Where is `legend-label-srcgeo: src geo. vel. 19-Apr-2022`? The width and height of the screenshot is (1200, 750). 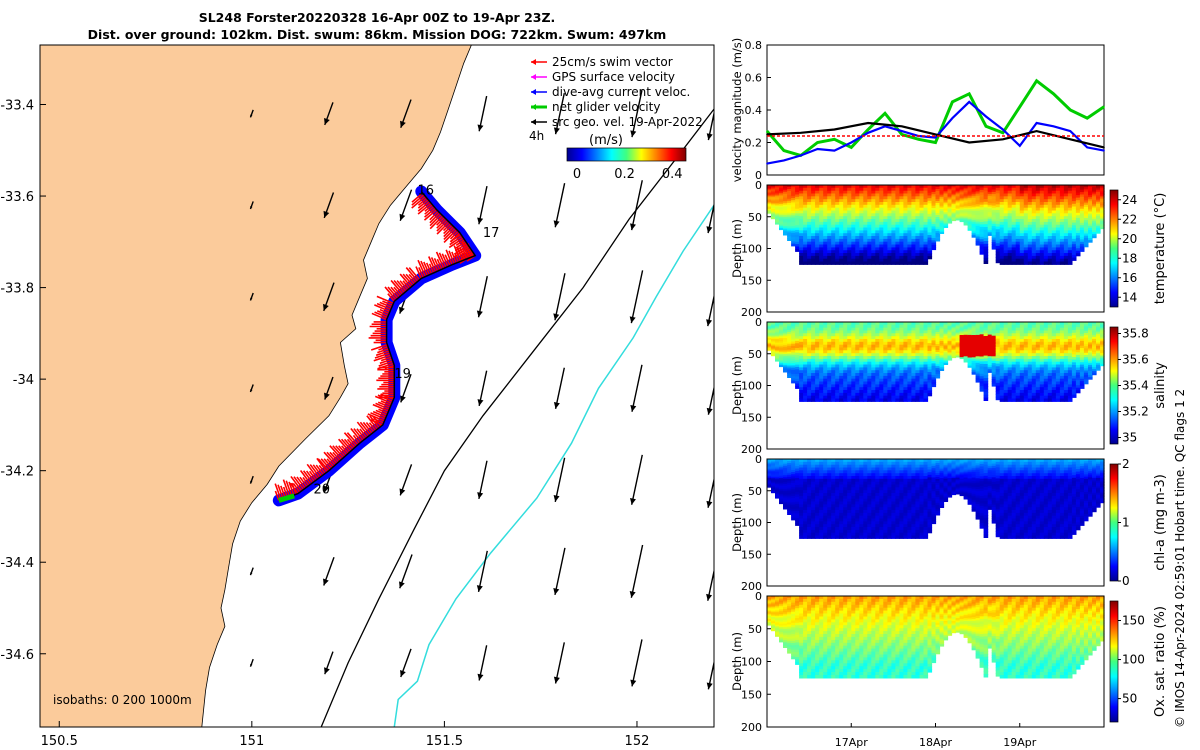
legend-label-srcgeo: src geo. vel. 19-Apr-2022 is located at coordinates (627, 122).